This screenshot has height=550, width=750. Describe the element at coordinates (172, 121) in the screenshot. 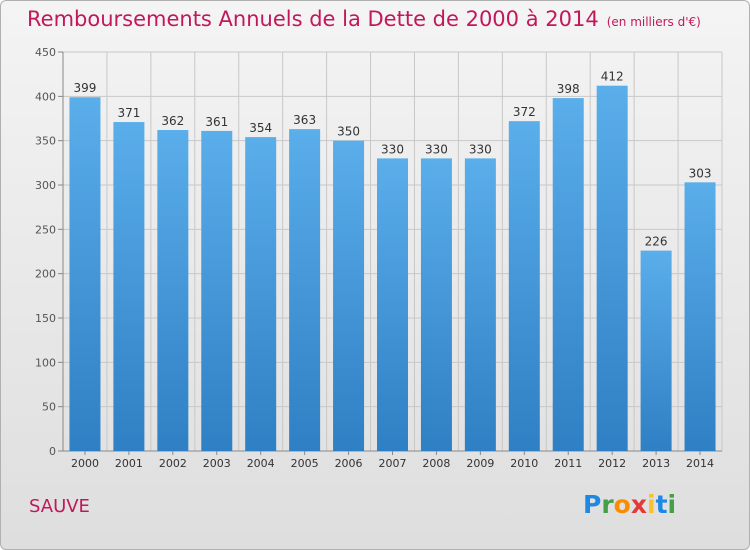

I see `bar-value-label: 362` at that location.